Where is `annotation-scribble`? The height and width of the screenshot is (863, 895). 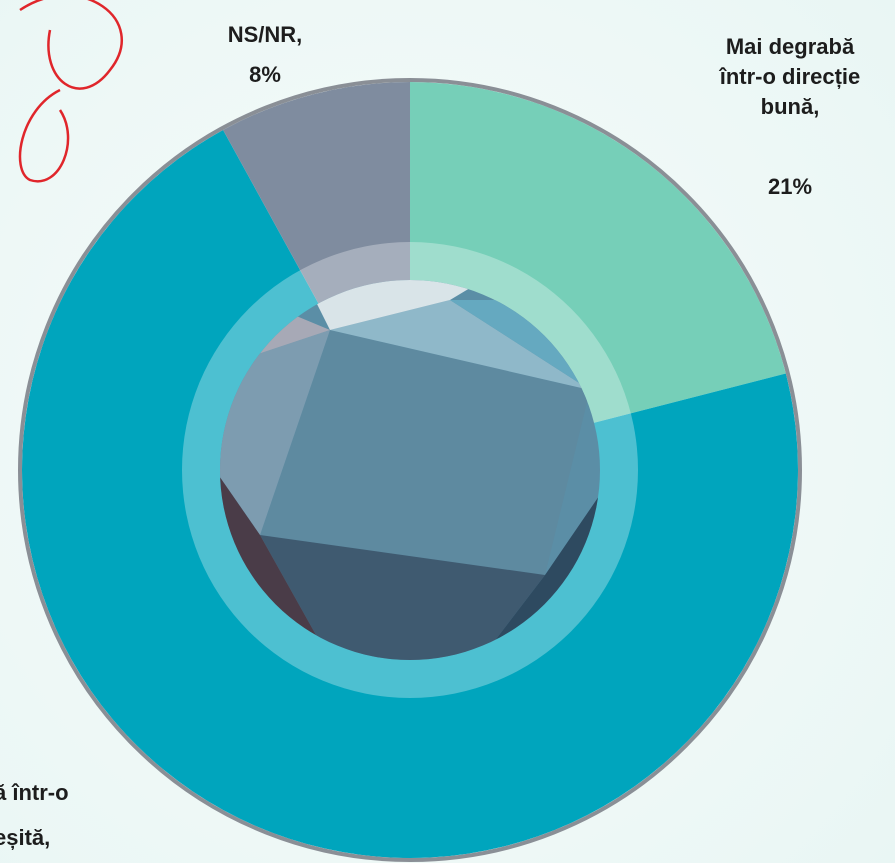
annotation-scribble is located at coordinates (71, 91).